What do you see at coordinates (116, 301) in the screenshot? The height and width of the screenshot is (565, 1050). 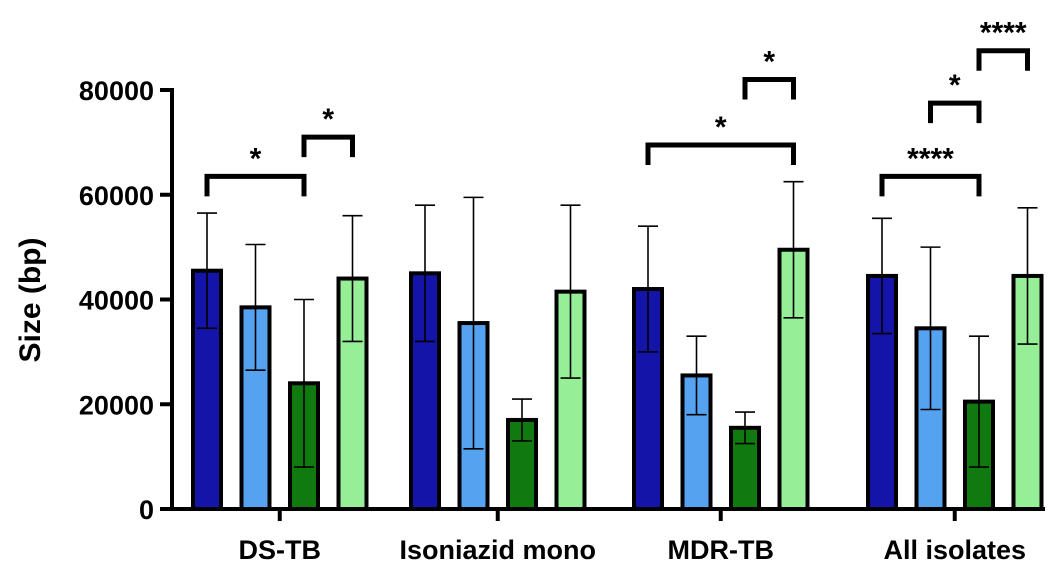 I see `y-tick-label: 40000` at bounding box center [116, 301].